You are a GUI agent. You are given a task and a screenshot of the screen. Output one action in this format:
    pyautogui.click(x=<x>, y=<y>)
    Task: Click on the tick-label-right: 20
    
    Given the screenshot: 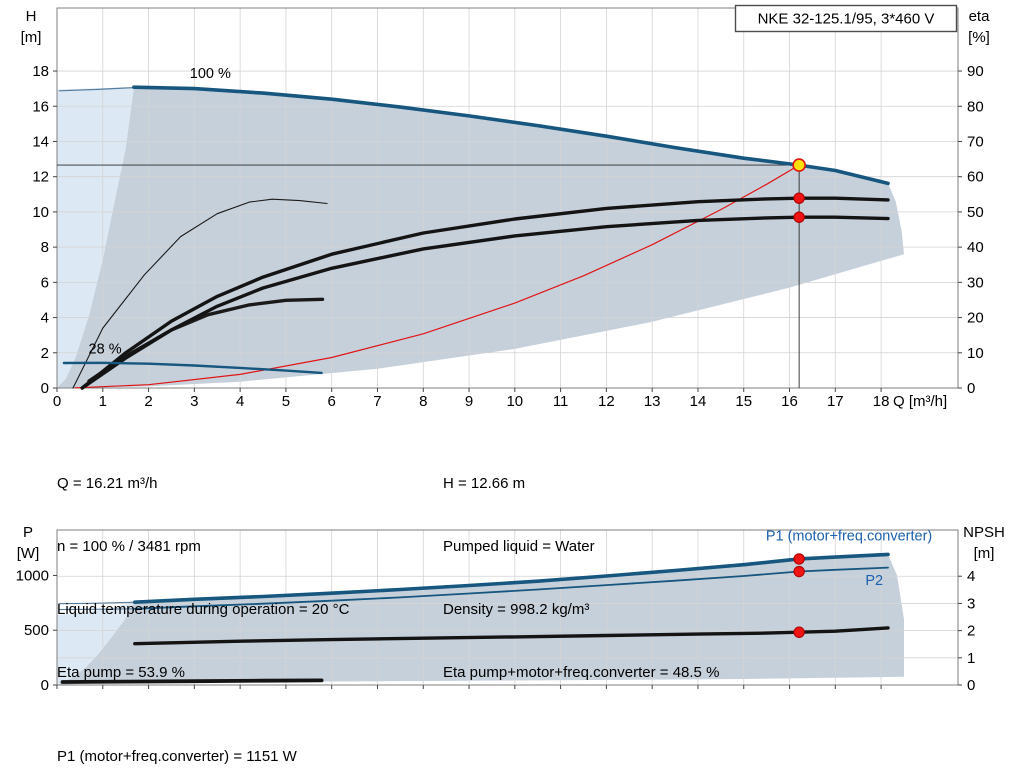 What is the action you would take?
    pyautogui.click(x=975, y=318)
    